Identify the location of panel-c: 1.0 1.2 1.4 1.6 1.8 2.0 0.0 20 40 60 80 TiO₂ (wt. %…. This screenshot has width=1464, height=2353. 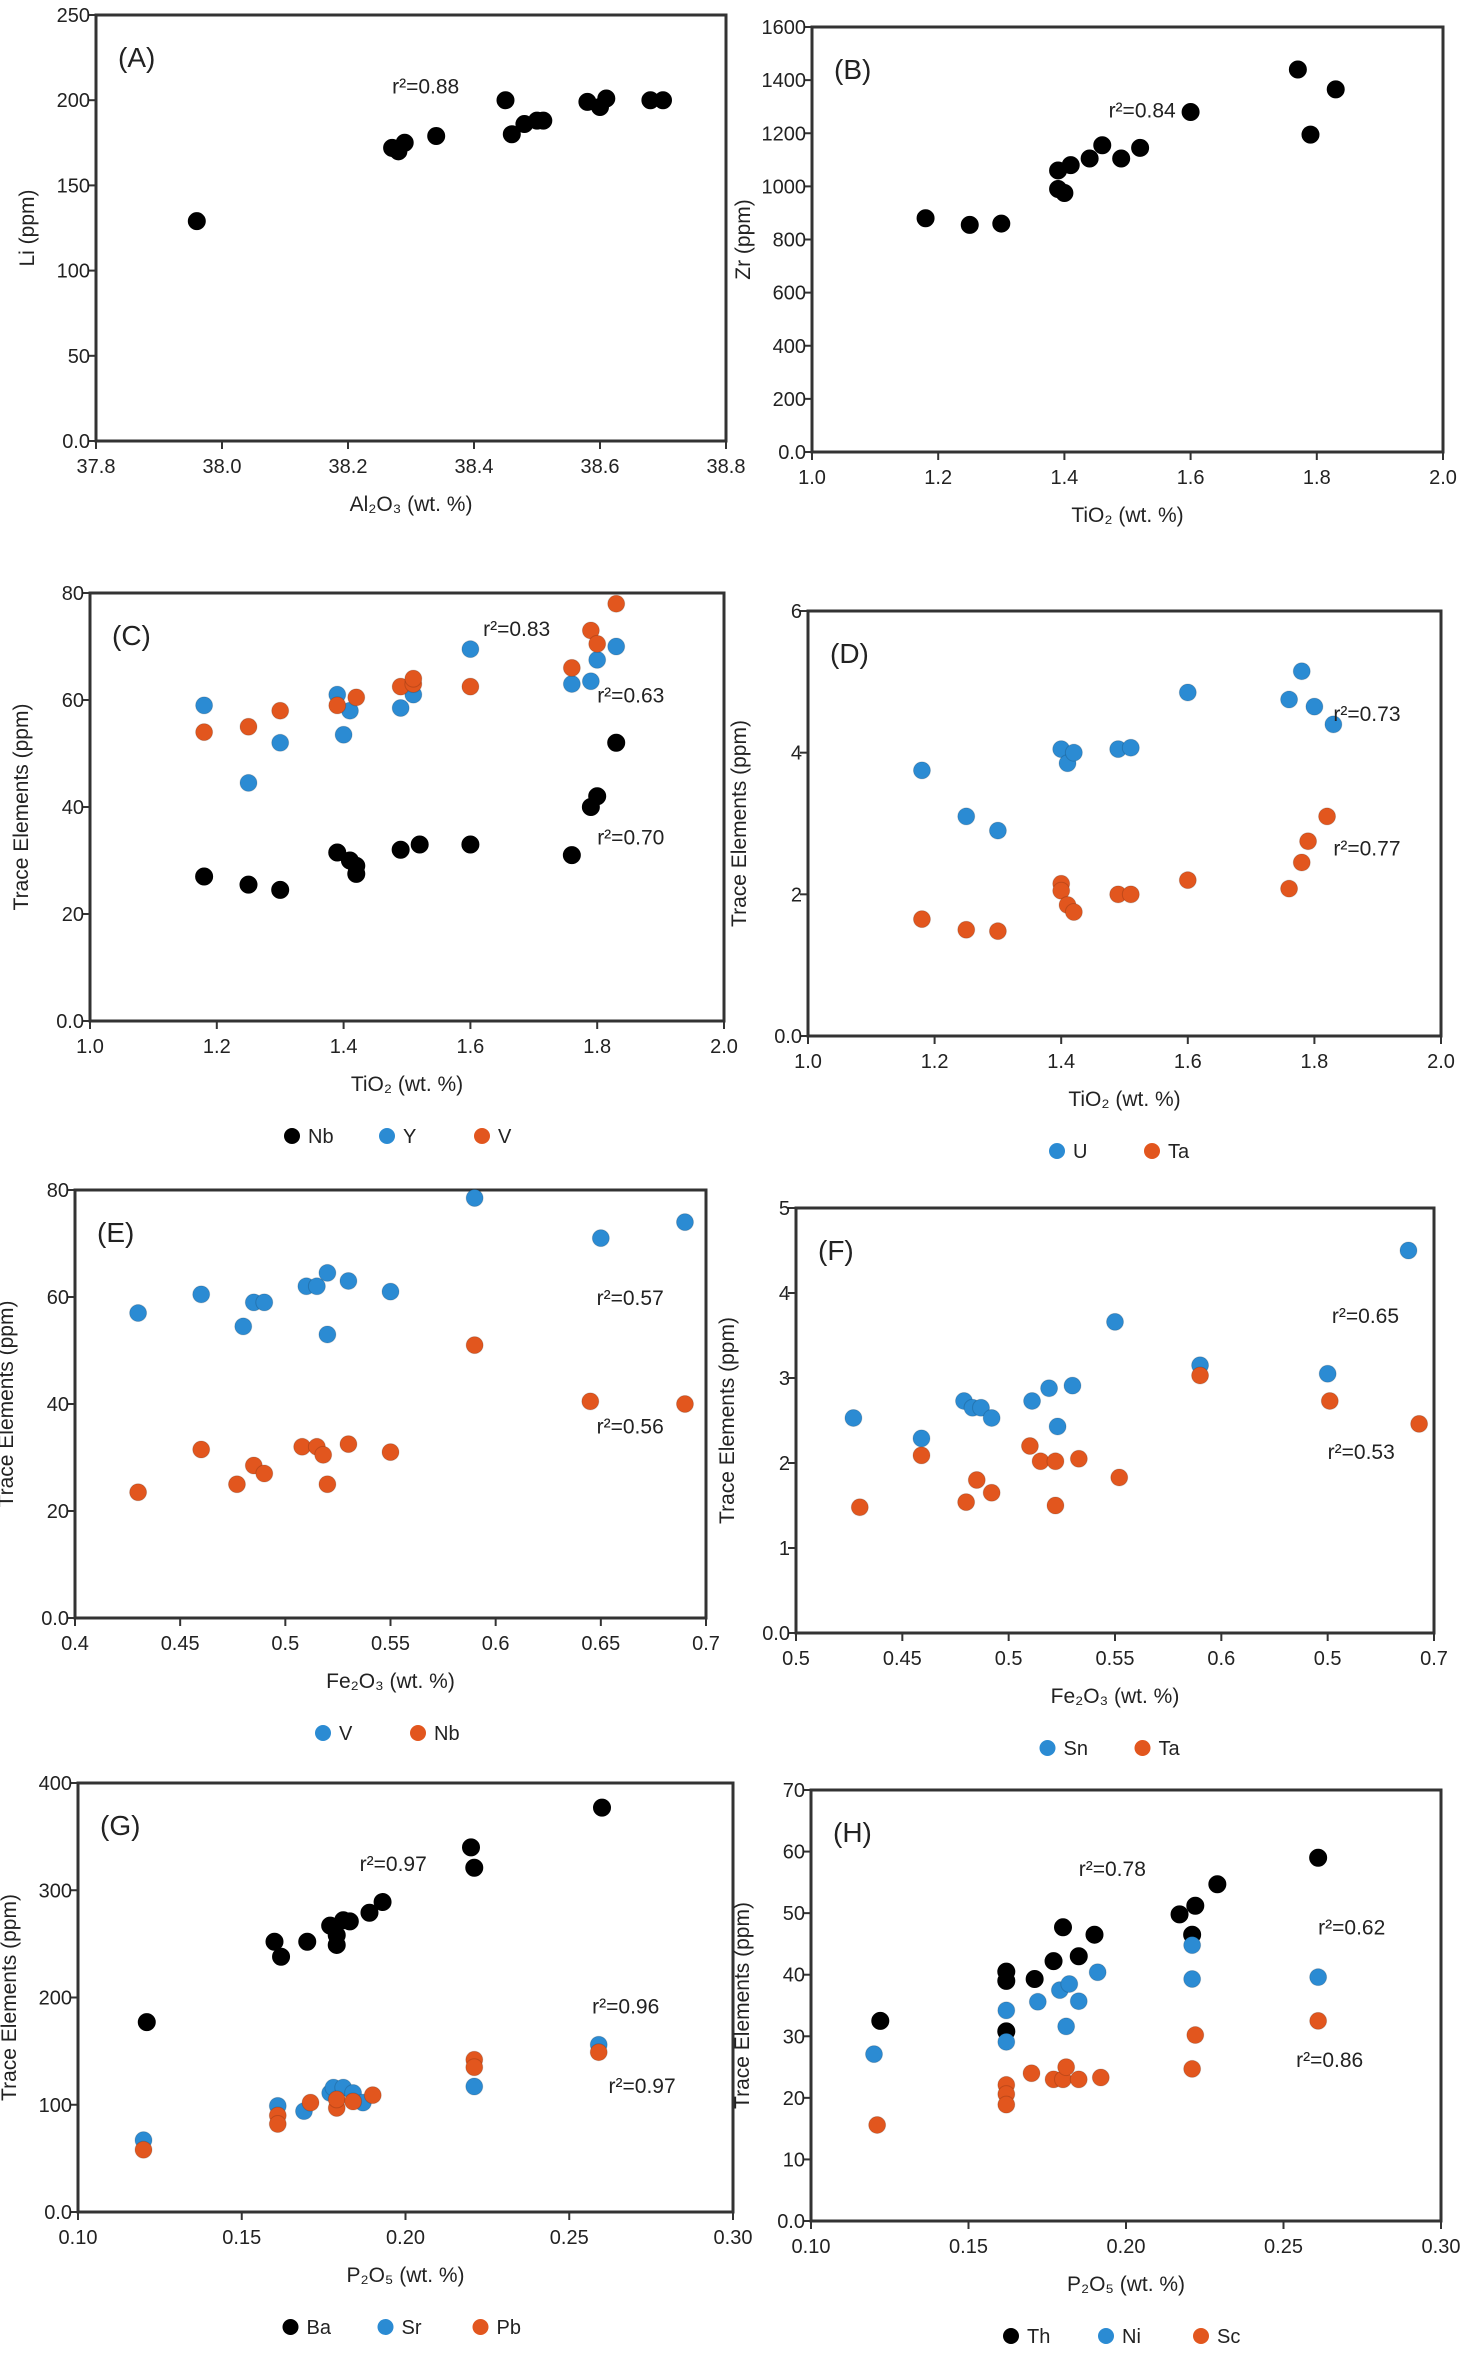
(374, 865).